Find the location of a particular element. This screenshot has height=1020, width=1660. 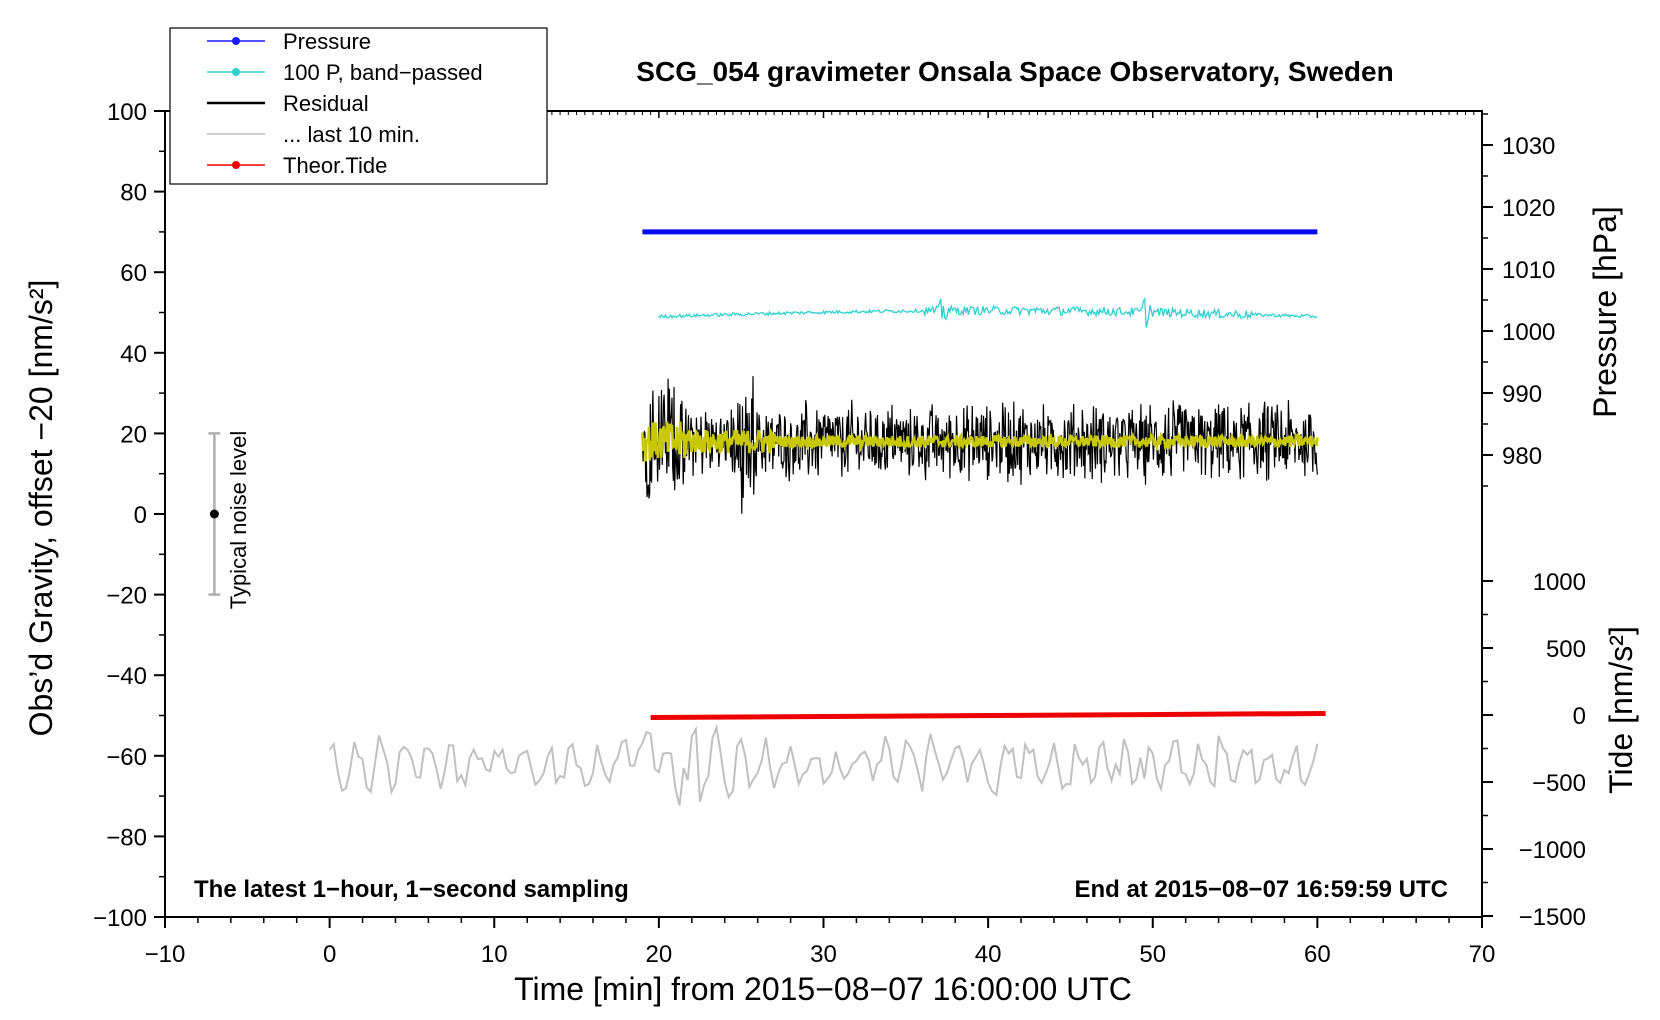

tide-axis-label: Tide [nm/s²] is located at coordinates (1621, 710).